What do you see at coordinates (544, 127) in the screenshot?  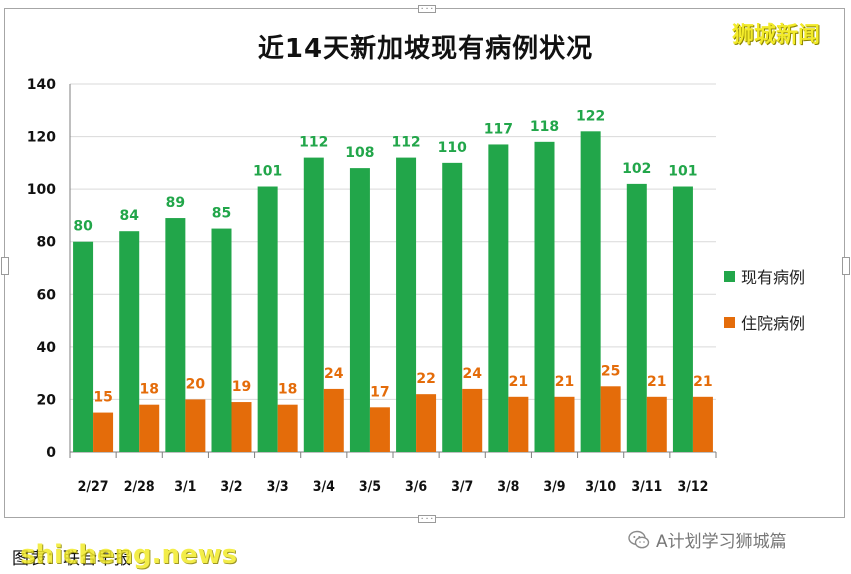 I see `data-label-current: 118` at bounding box center [544, 127].